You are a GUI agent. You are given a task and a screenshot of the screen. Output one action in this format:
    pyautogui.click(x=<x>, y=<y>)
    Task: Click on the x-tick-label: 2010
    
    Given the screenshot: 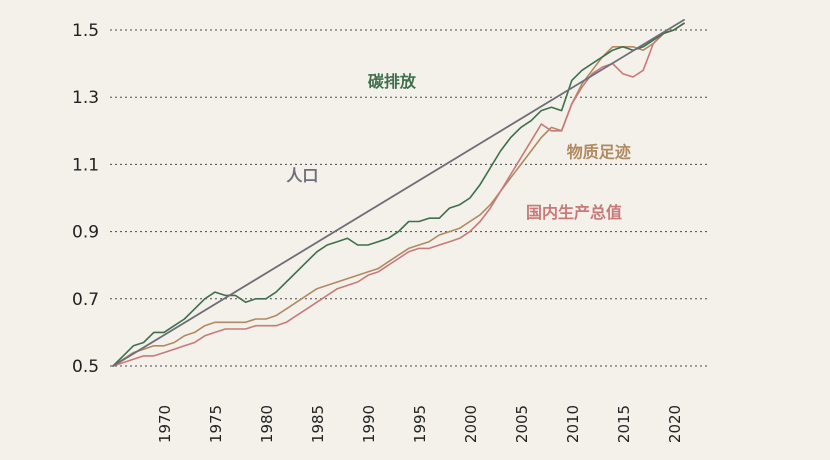 What is the action you would take?
    pyautogui.click(x=573, y=424)
    